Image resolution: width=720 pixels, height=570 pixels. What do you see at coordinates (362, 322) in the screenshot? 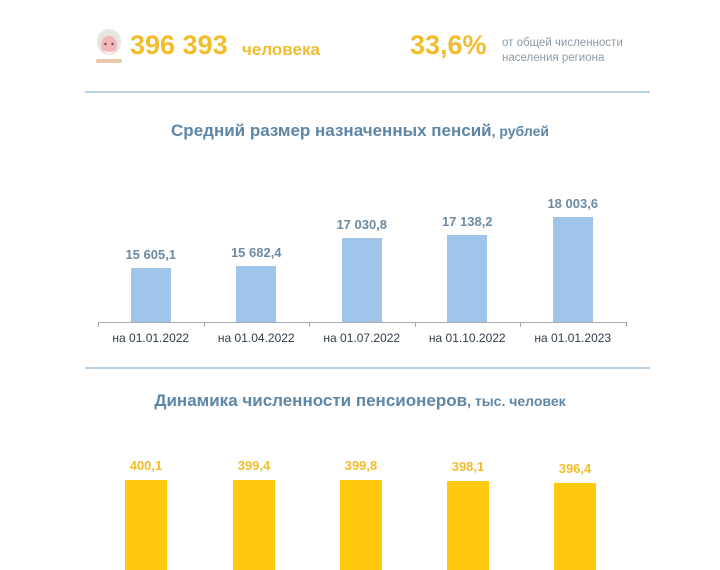
I see `x-axis` at bounding box center [362, 322].